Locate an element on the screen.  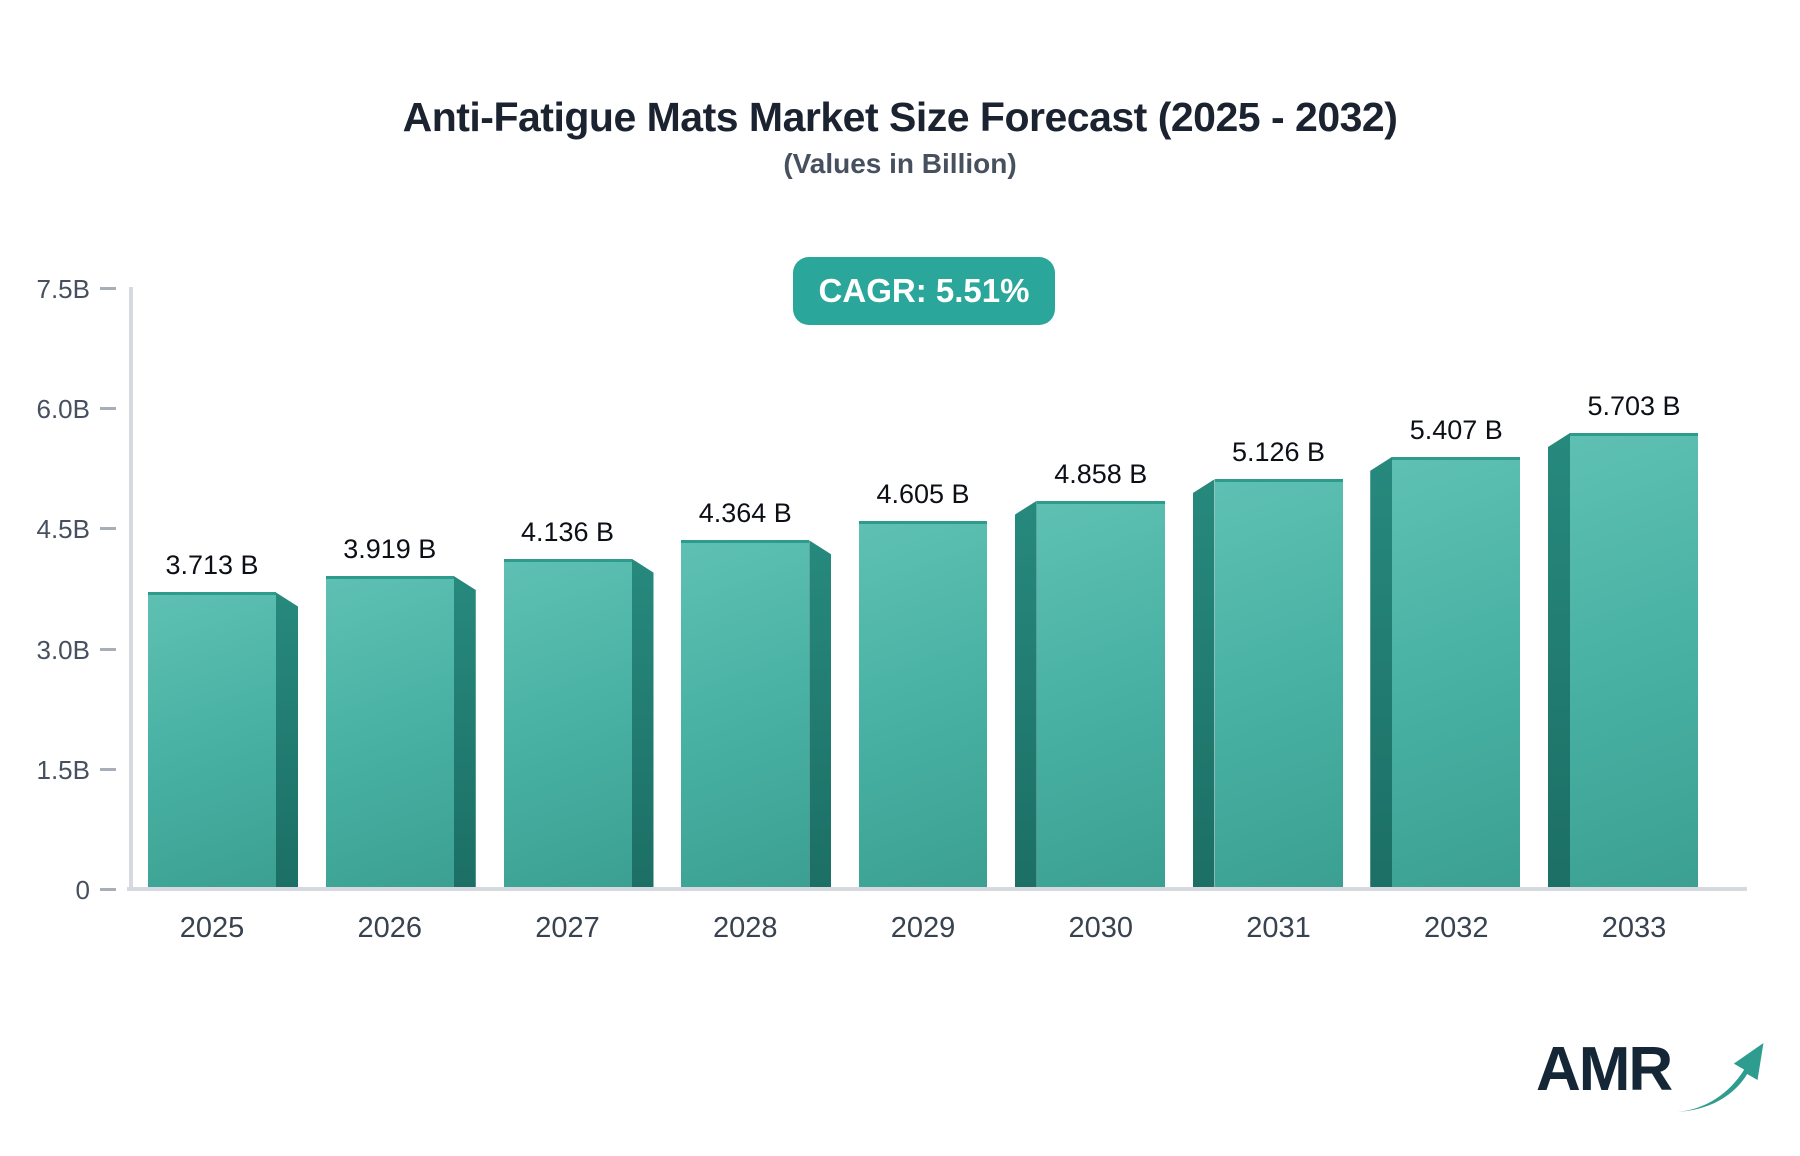
bar-2033 is located at coordinates (1623, 660).